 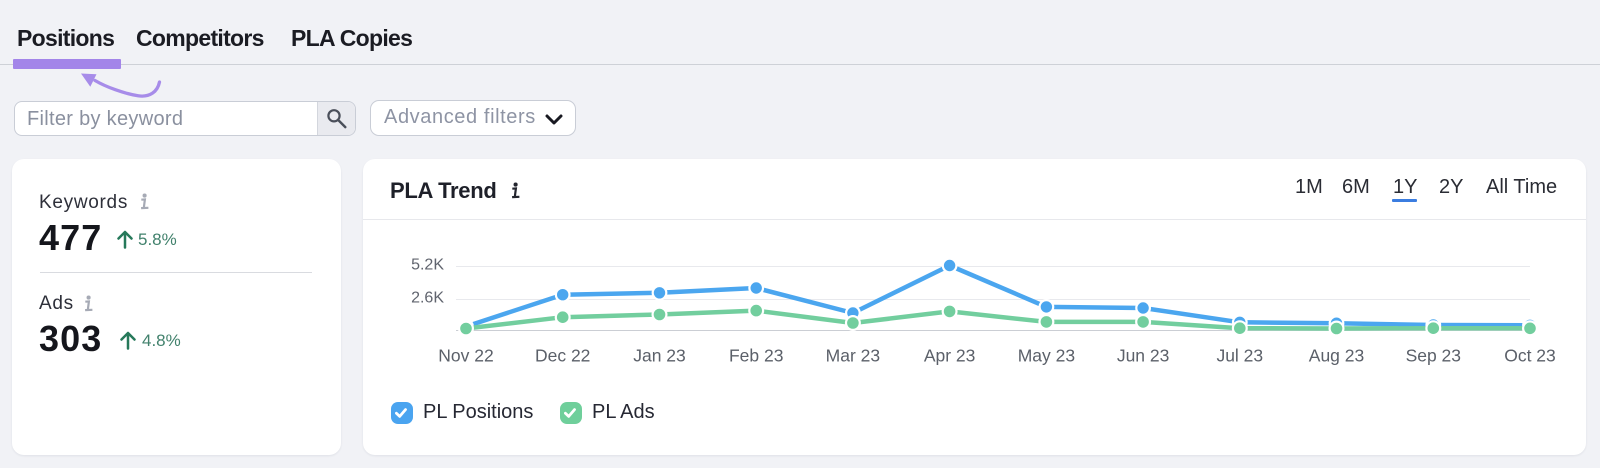 I want to click on svg-text: May 23, so click(x=1046, y=355).